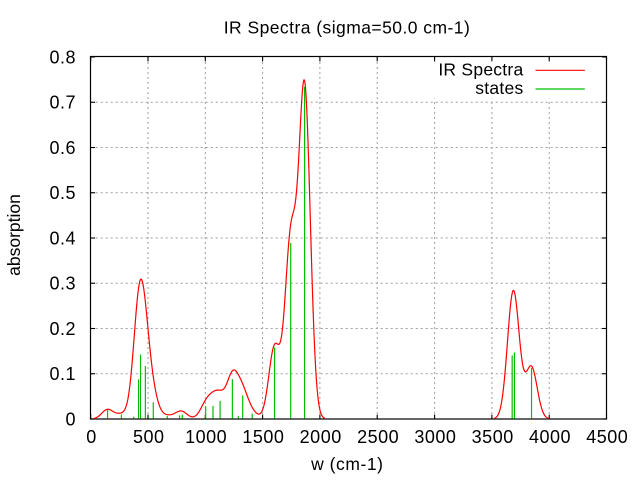 Image resolution: width=640 pixels, height=480 pixels. I want to click on svg-text: 0.3, so click(62, 284).